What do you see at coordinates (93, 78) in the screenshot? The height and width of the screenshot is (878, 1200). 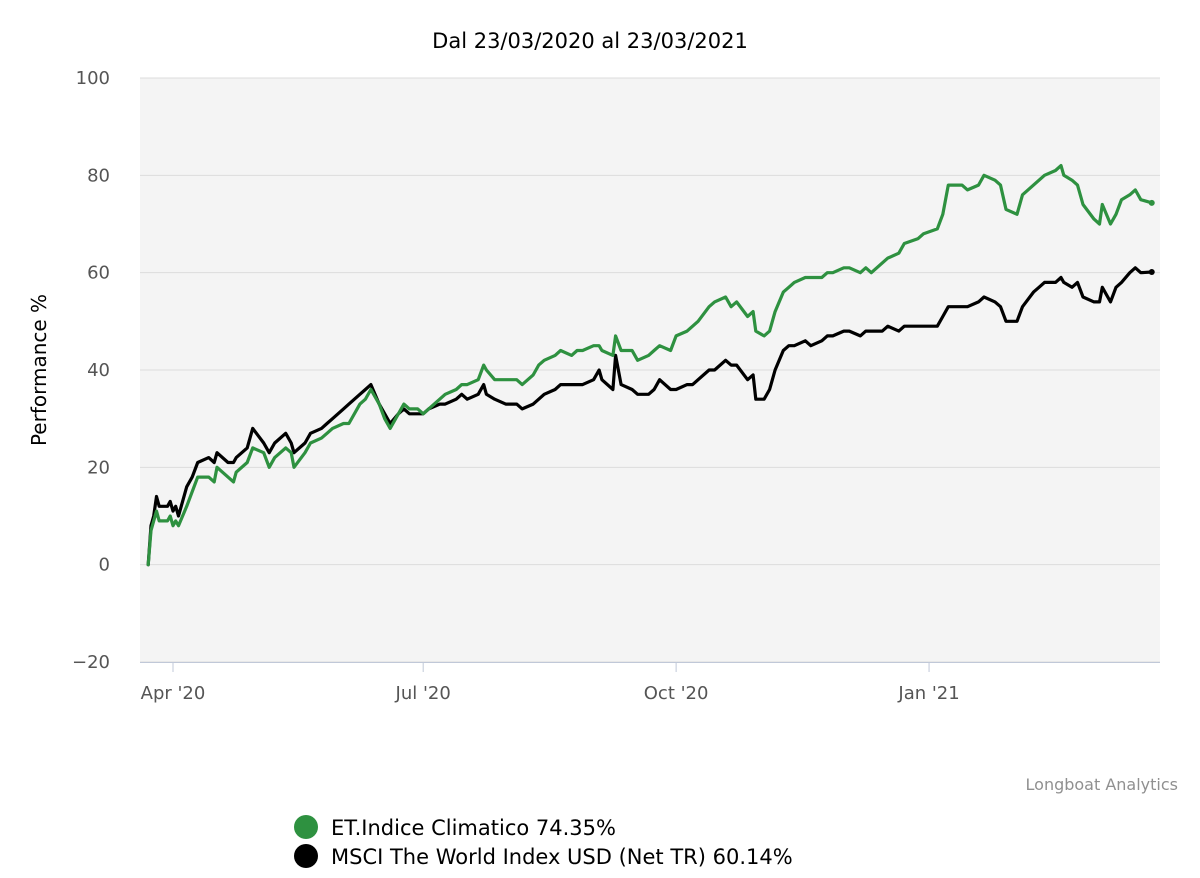 I see `y-tick-label: 100` at bounding box center [93, 78].